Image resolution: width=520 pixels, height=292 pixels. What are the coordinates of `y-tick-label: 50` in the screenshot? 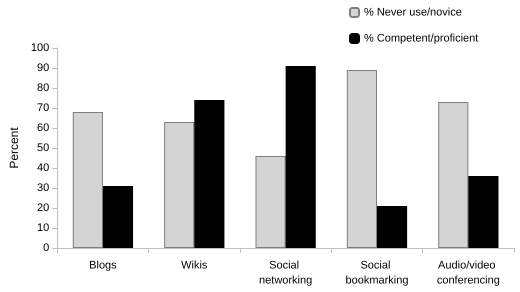 It's located at (43, 148).